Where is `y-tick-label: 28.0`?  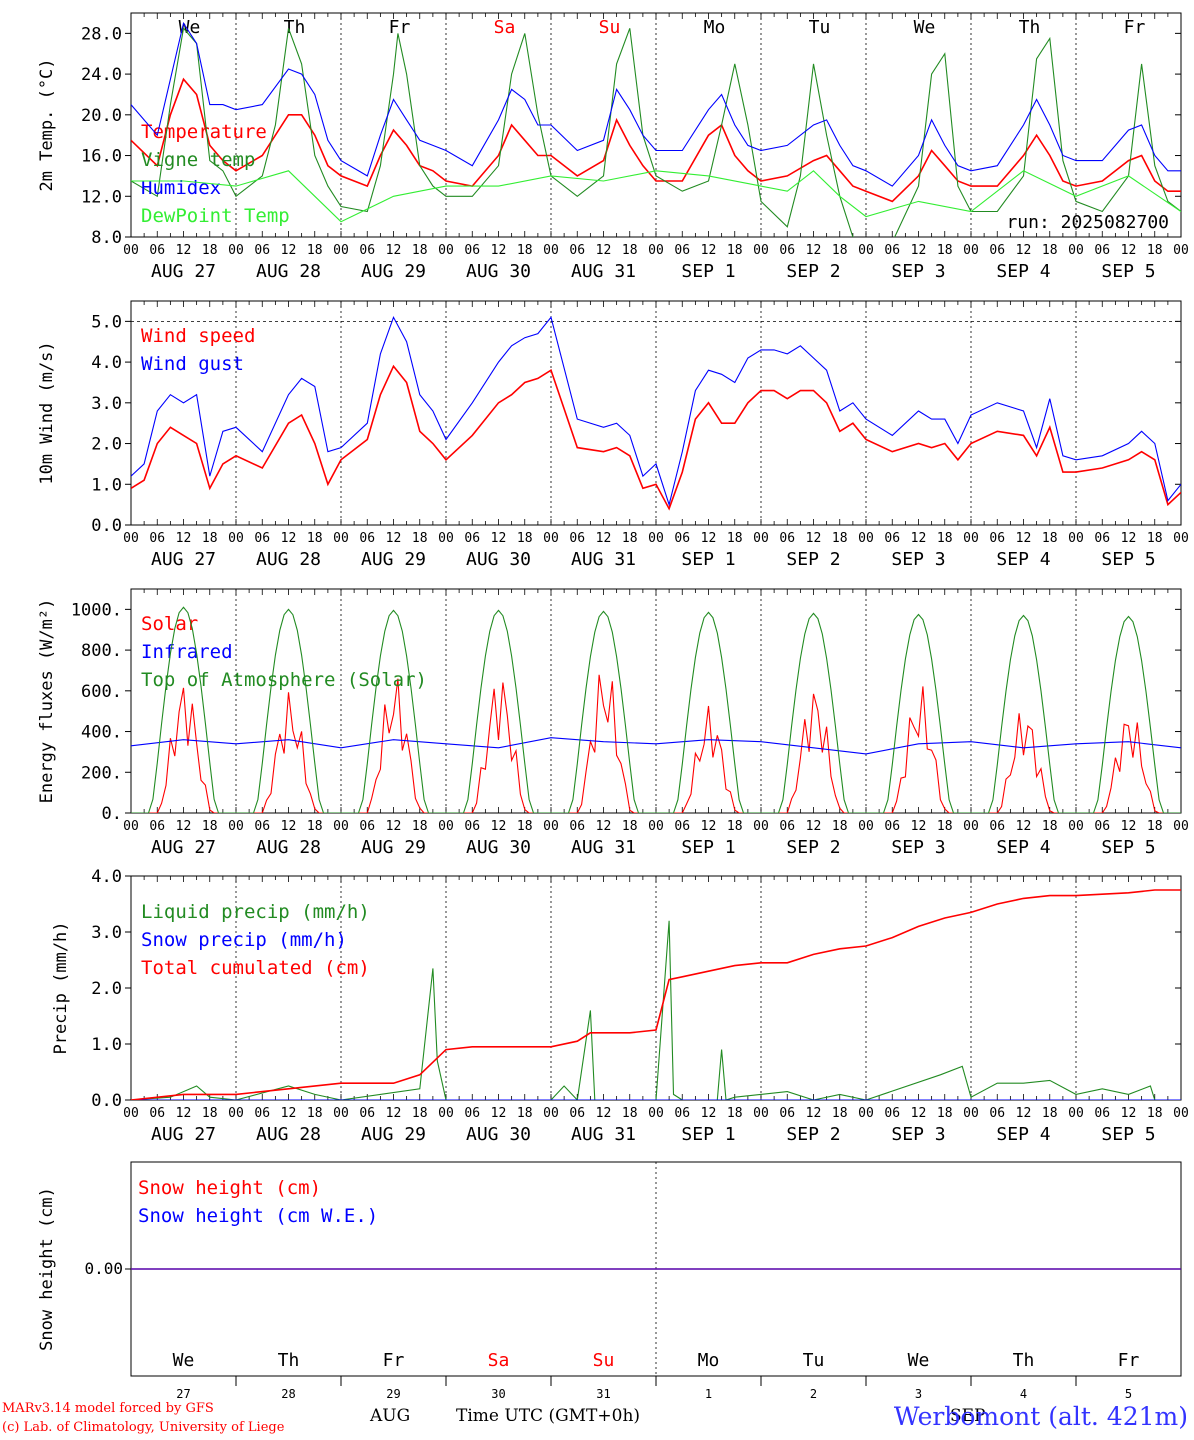
y-tick-label: 28.0 is located at coordinates (101, 34).